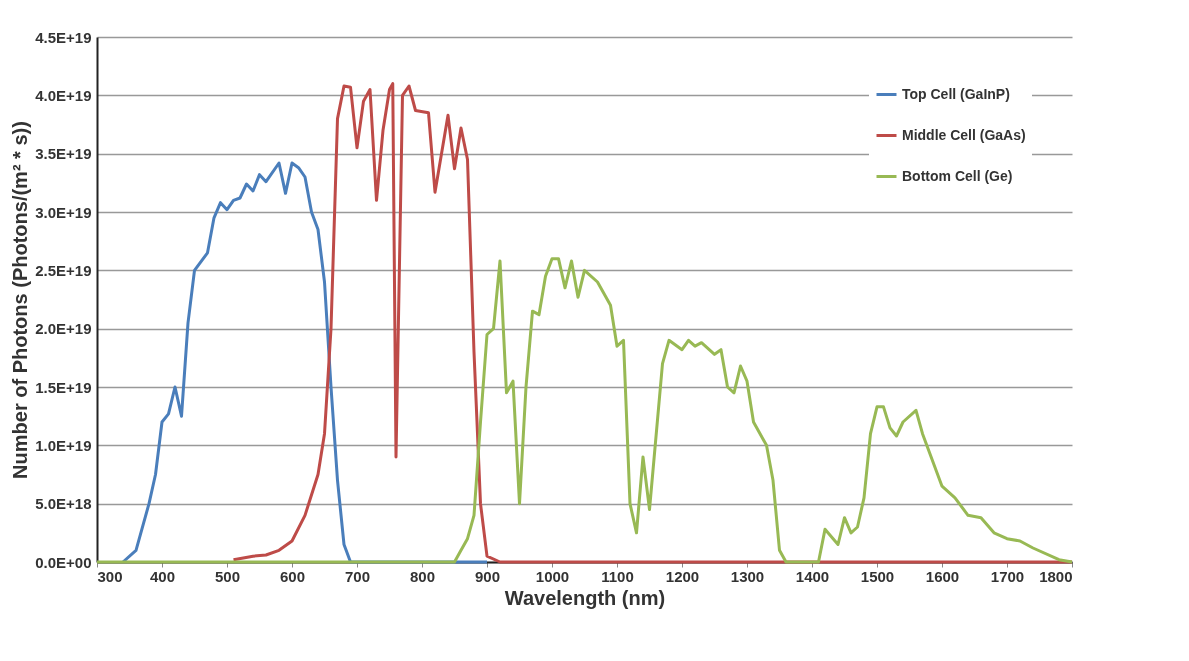 The image size is (1189, 661). I want to click on x-tick-label: 700, so click(357, 576).